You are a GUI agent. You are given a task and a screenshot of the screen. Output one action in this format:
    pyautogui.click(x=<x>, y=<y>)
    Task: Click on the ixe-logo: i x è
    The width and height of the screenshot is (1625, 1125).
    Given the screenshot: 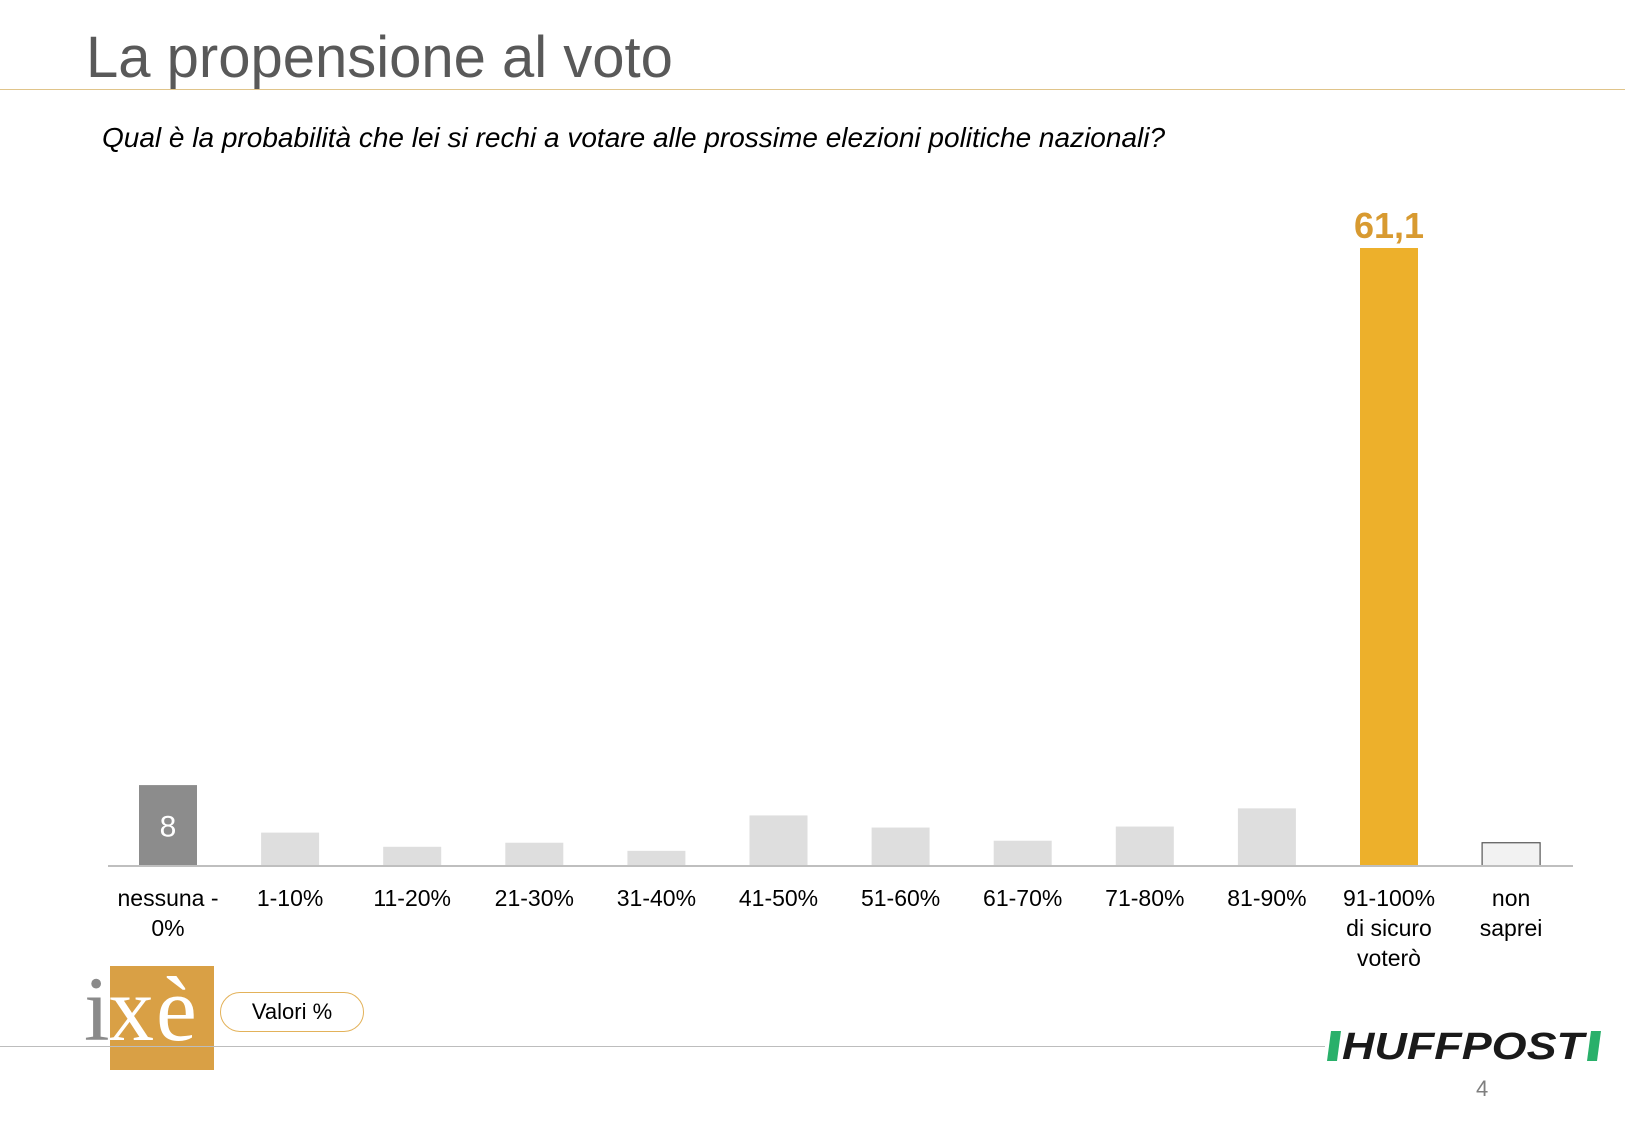 What is the action you would take?
    pyautogui.click(x=149, y=1016)
    